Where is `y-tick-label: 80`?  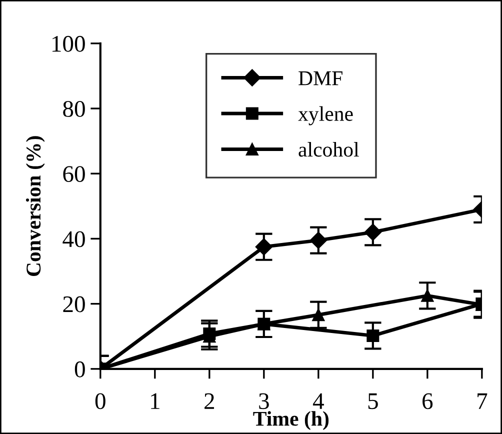
y-tick-label: 80 is located at coordinates (74, 108).